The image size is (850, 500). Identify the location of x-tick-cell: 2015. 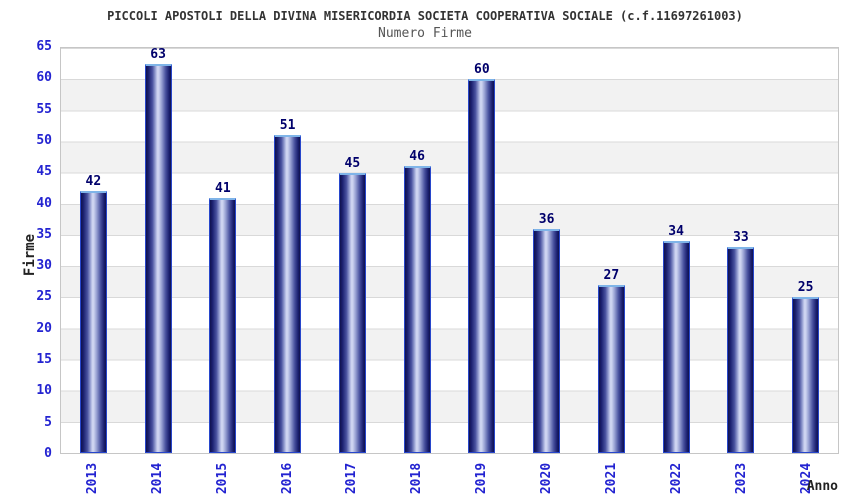
(222, 478).